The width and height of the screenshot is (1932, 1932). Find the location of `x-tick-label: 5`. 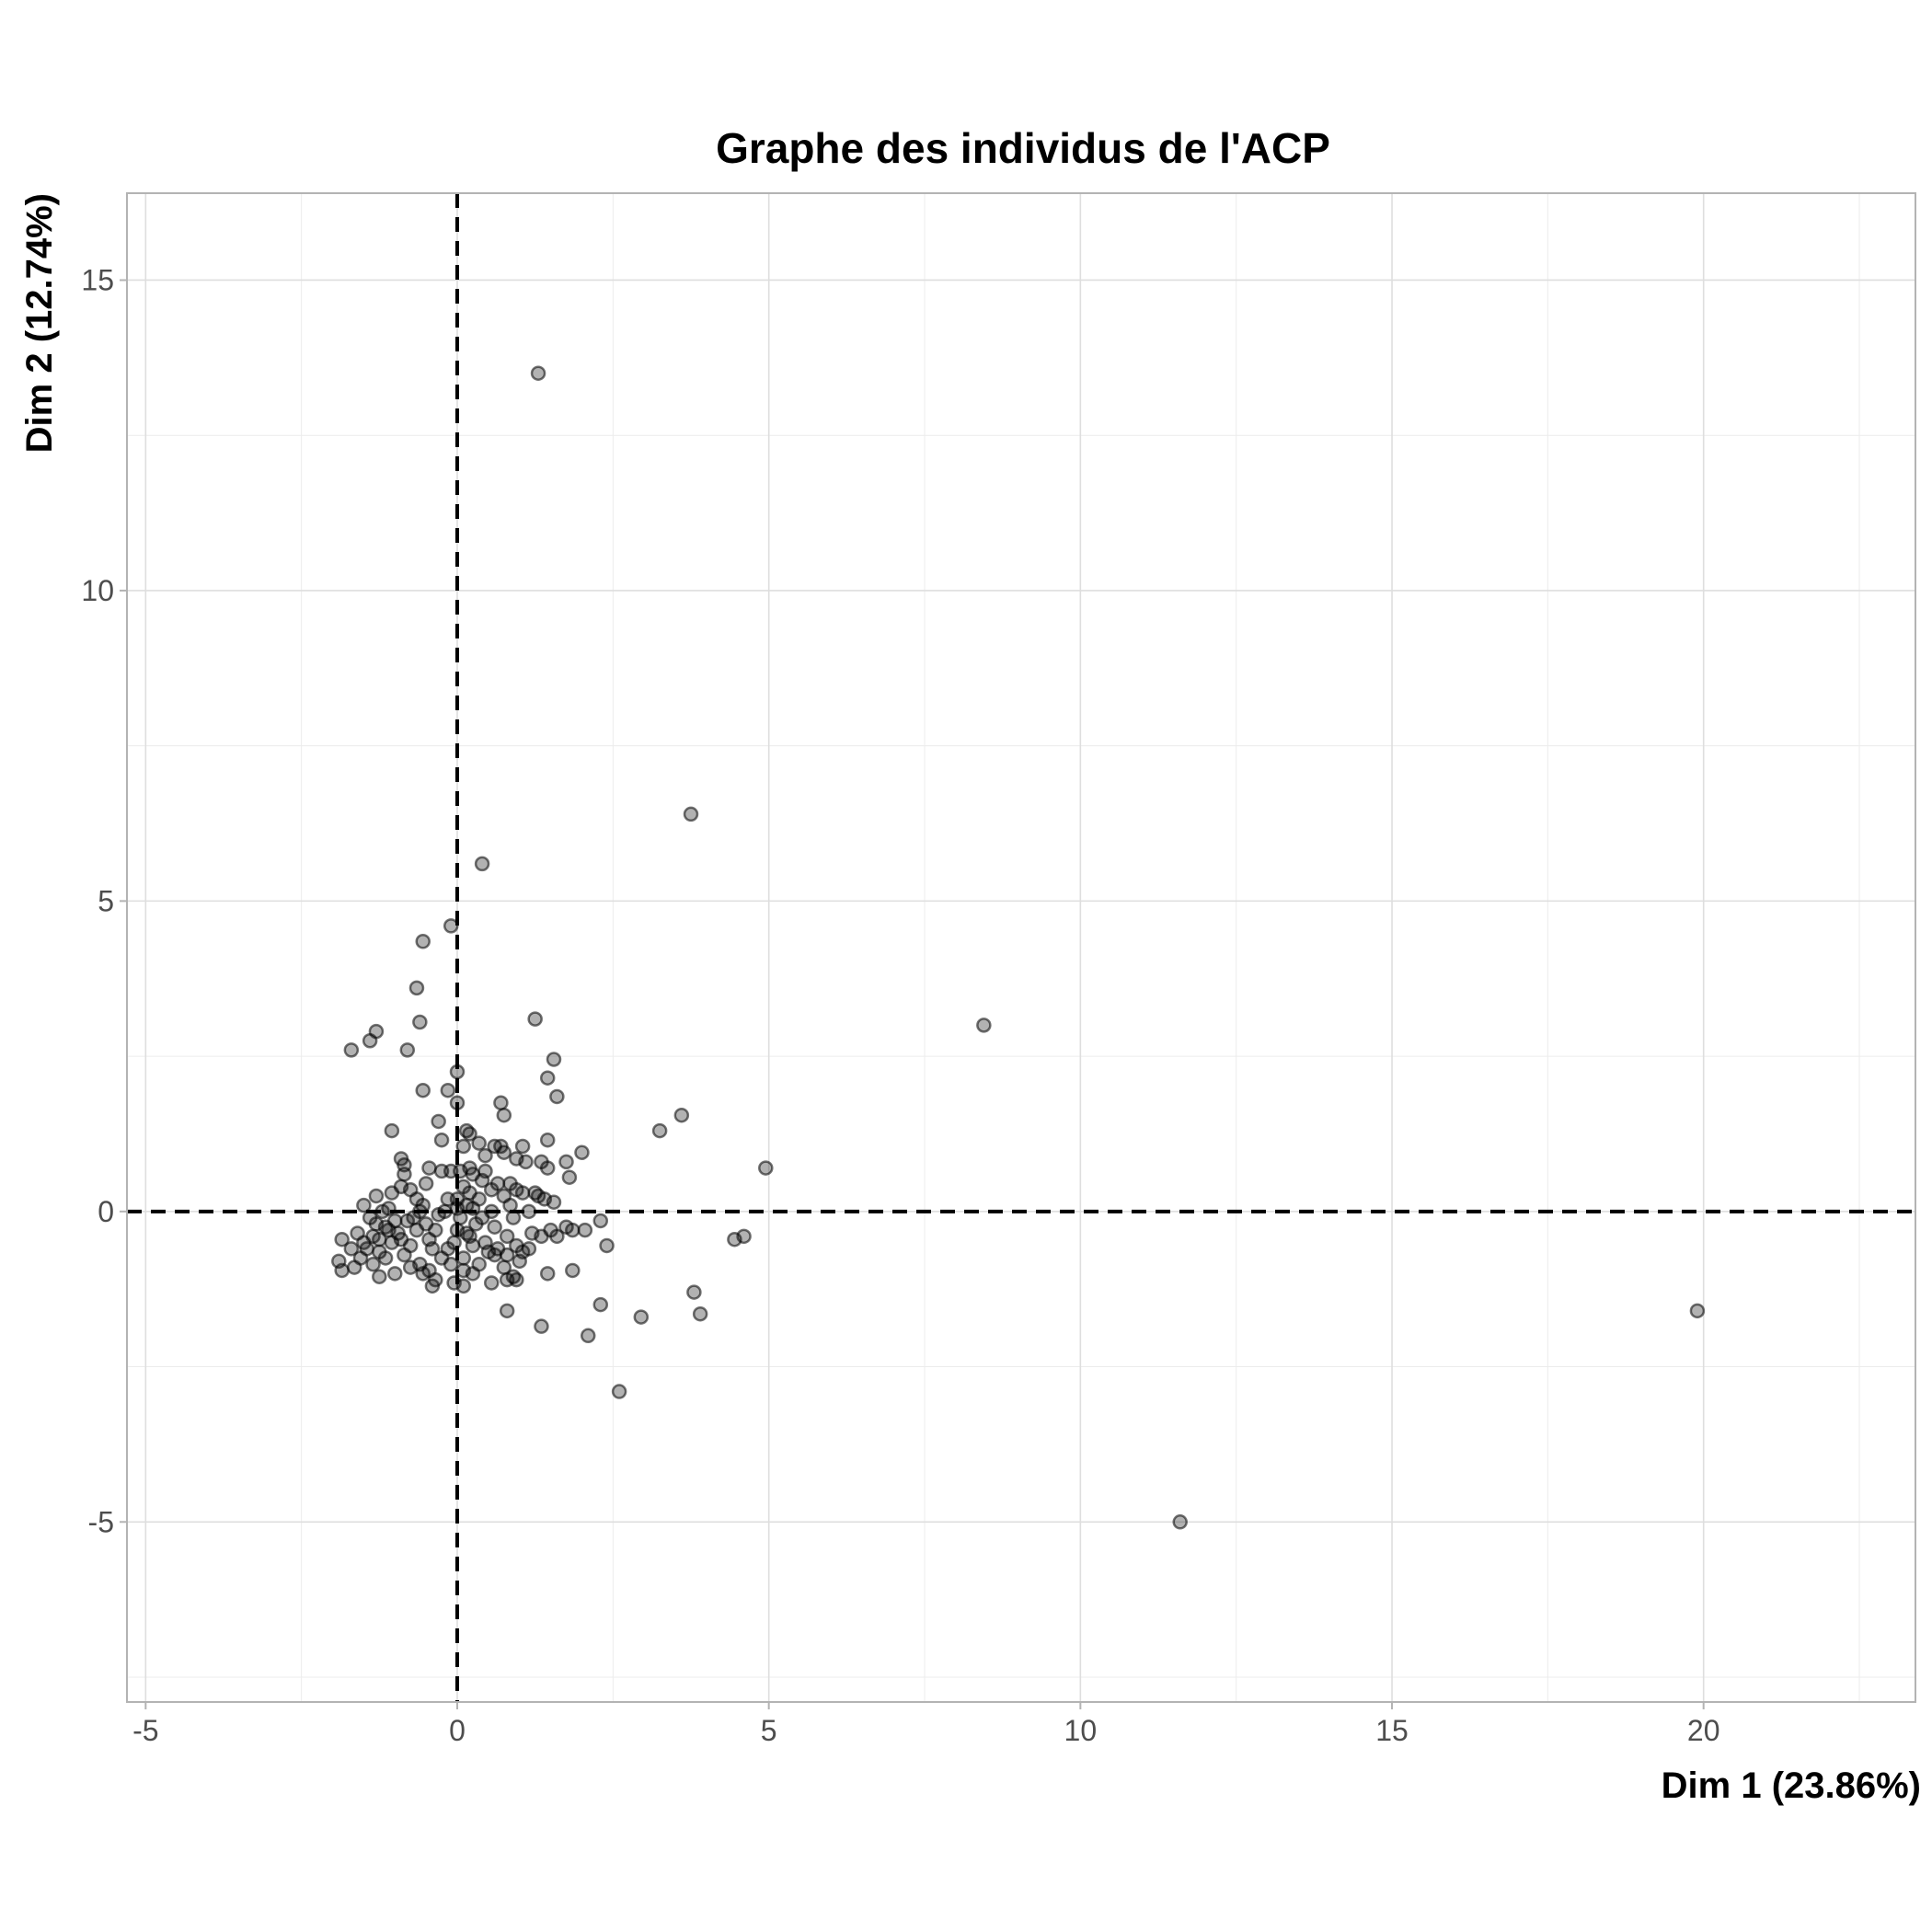

x-tick-label: 5 is located at coordinates (769, 1730).